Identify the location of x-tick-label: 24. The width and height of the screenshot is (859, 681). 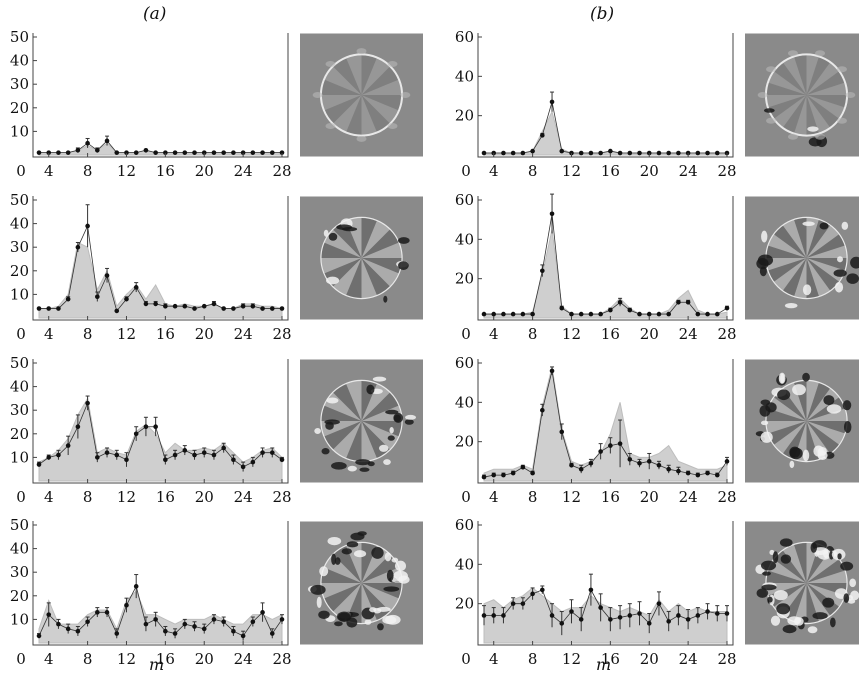
(243, 334).